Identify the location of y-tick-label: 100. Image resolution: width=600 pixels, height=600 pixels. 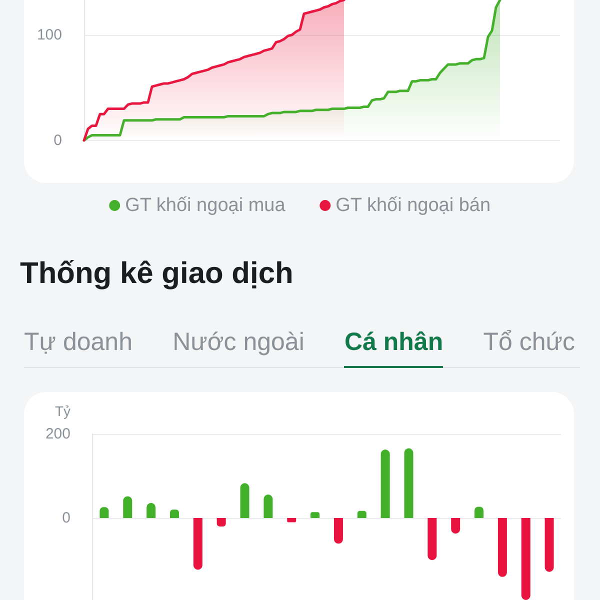
(49, 35).